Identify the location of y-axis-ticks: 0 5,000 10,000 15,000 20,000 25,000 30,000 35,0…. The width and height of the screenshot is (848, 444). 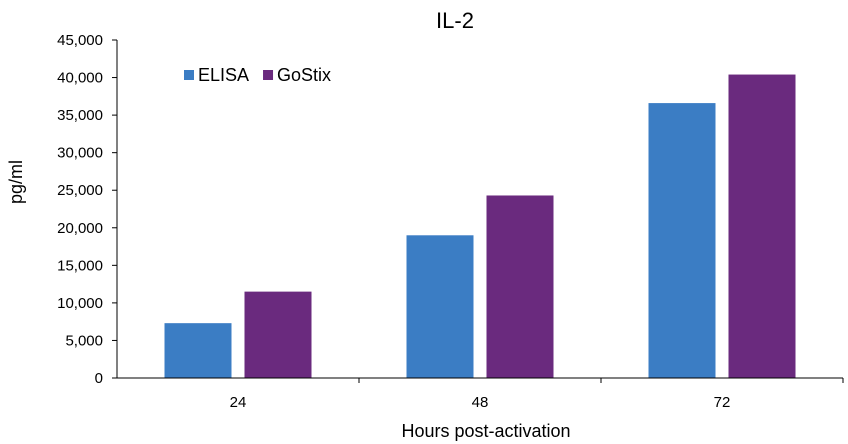
(87, 209).